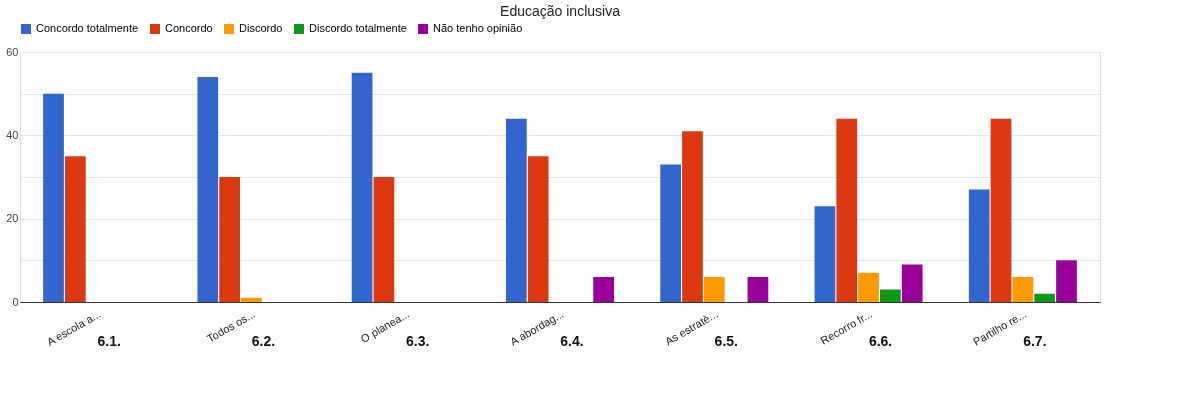  What do you see at coordinates (560, 11) in the screenshot?
I see `chart-title: Educação inclusiva` at bounding box center [560, 11].